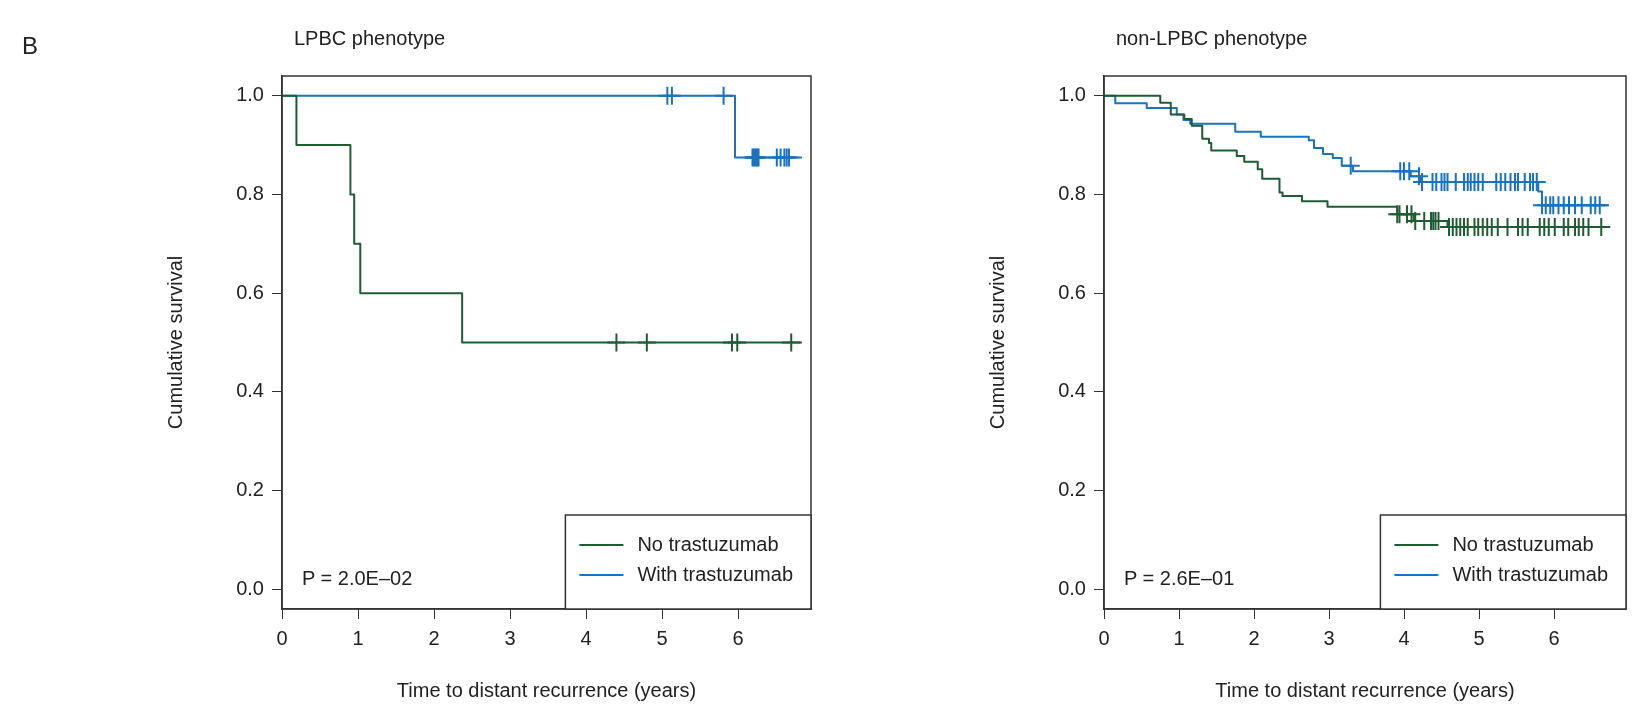 The image size is (1637, 713). Describe the element at coordinates (357, 577) in the screenshot. I see `annotation: P = 2.0E–02` at that location.